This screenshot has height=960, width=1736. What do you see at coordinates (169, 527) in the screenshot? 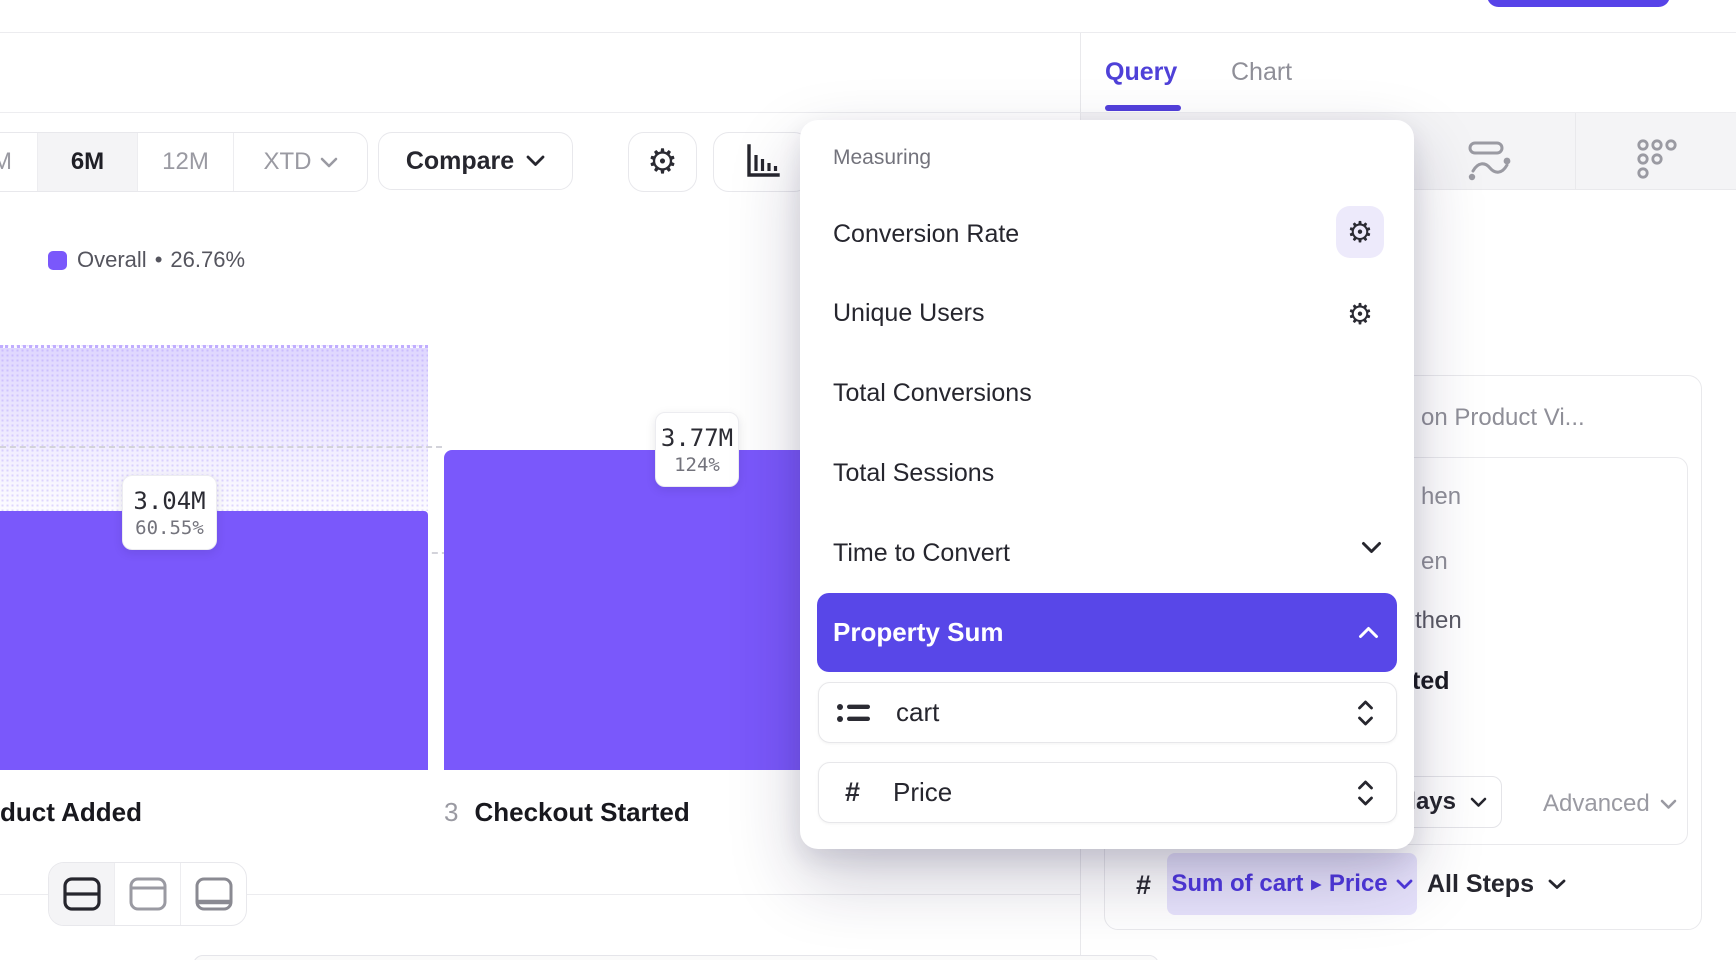
I see `percent-text: 60.55%` at bounding box center [169, 527].